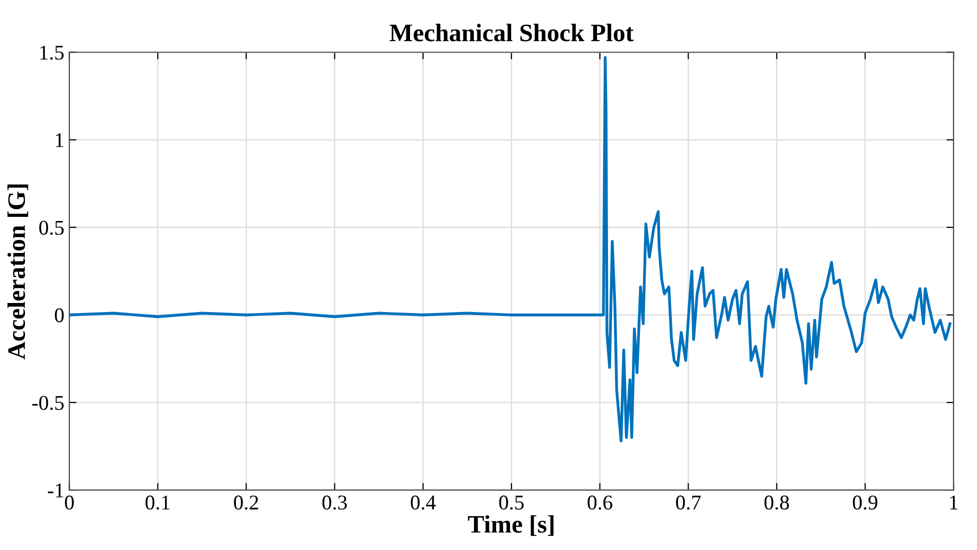 Image resolution: width=977 pixels, height=550 pixels. Describe the element at coordinates (512, 33) in the screenshot. I see `chart-title: Mechanical Shock Plot` at that location.